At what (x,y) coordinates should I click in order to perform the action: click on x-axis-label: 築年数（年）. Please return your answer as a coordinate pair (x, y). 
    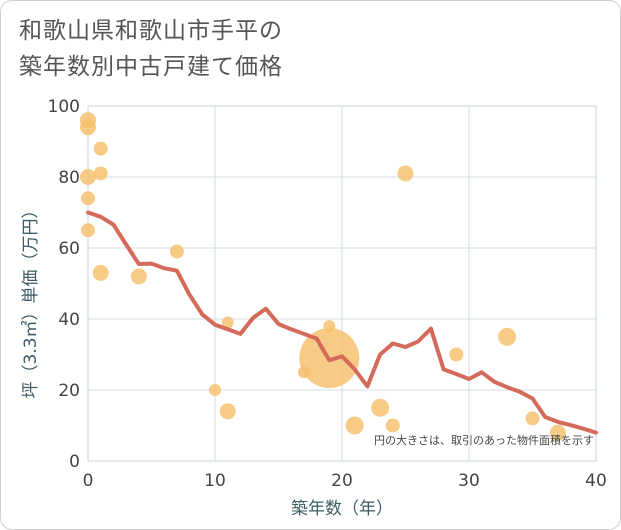
    Looking at the image, I should click on (342, 509).